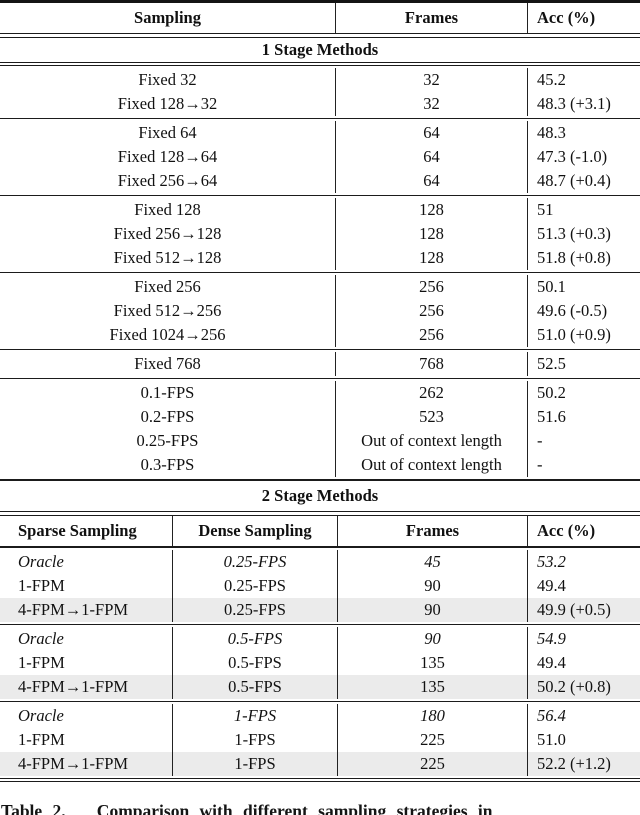 This screenshot has height=815, width=640. I want to click on cell-sampling: Fixed 32, so click(167, 80).